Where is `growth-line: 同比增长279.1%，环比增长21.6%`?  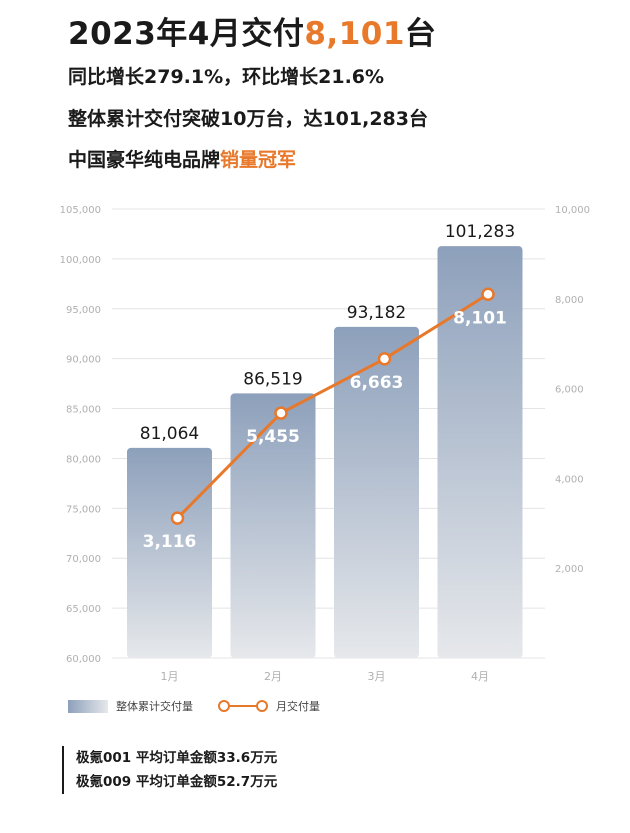 growth-line: 同比增长279.1%，环比增长21.6% is located at coordinates (226, 77).